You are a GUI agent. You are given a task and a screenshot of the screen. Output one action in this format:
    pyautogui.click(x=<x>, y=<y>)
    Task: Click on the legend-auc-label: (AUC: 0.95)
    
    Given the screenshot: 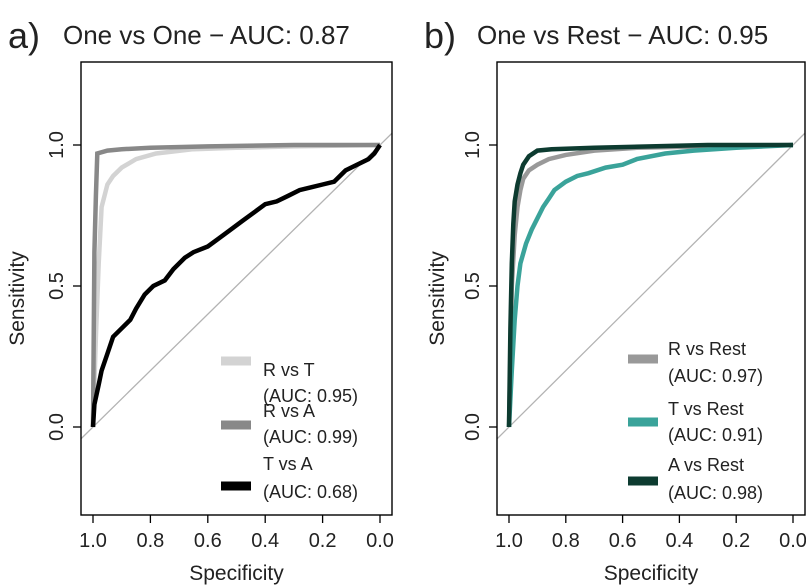 What is the action you would take?
    pyautogui.click(x=310, y=396)
    